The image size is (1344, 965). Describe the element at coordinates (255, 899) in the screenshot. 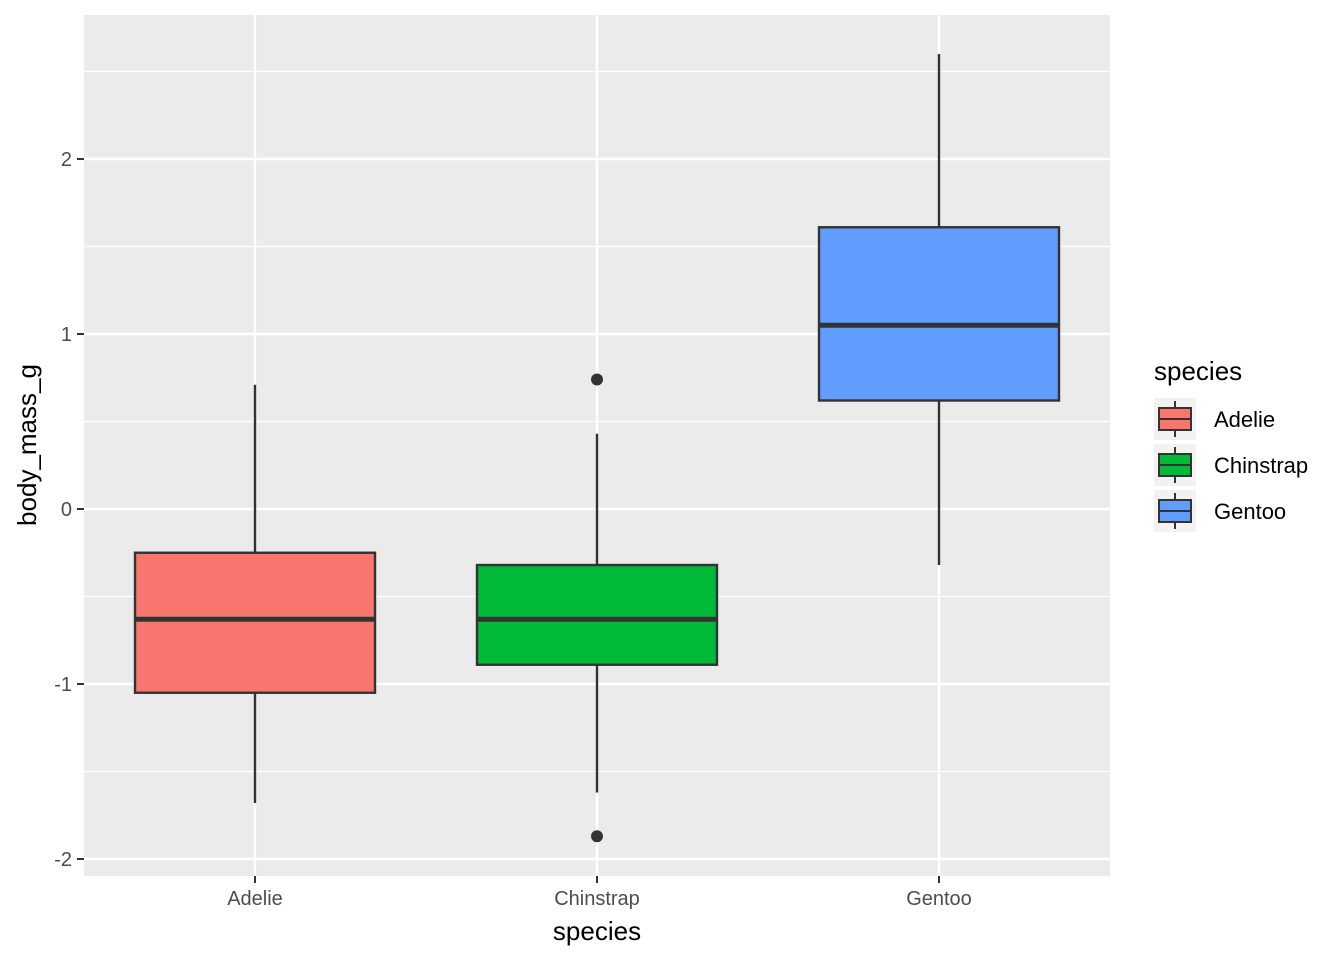

I see `x-tick-label: Adelie` at that location.